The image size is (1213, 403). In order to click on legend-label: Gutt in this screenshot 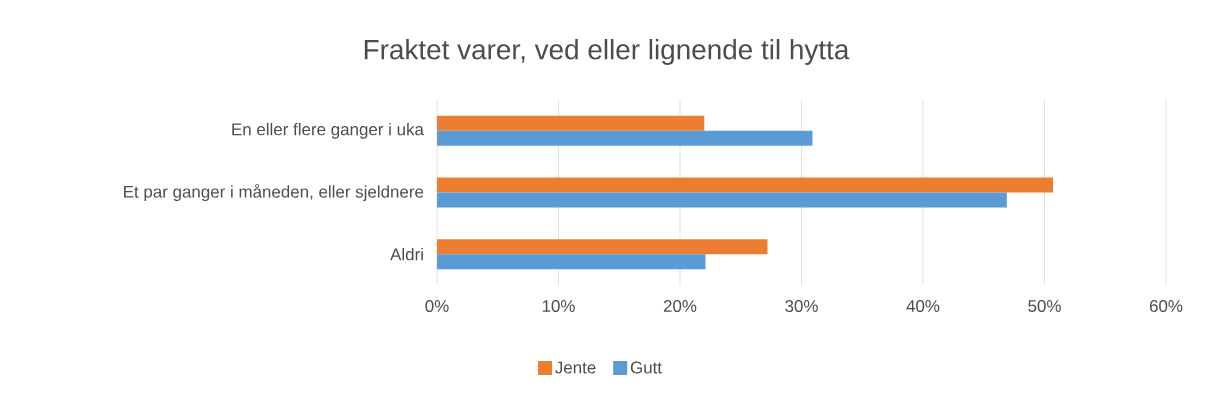, I will do `click(646, 367)`.